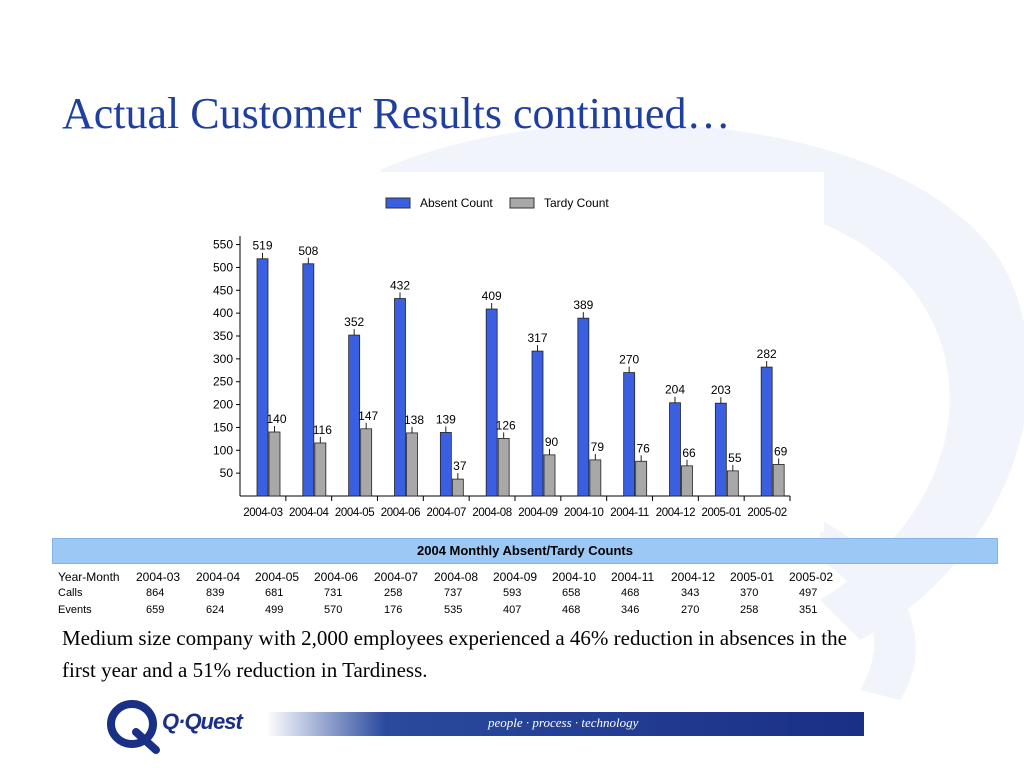 Image resolution: width=1024 pixels, height=768 pixels. Describe the element at coordinates (333, 610) in the screenshot. I see `table-row-events-cell: 570` at that location.